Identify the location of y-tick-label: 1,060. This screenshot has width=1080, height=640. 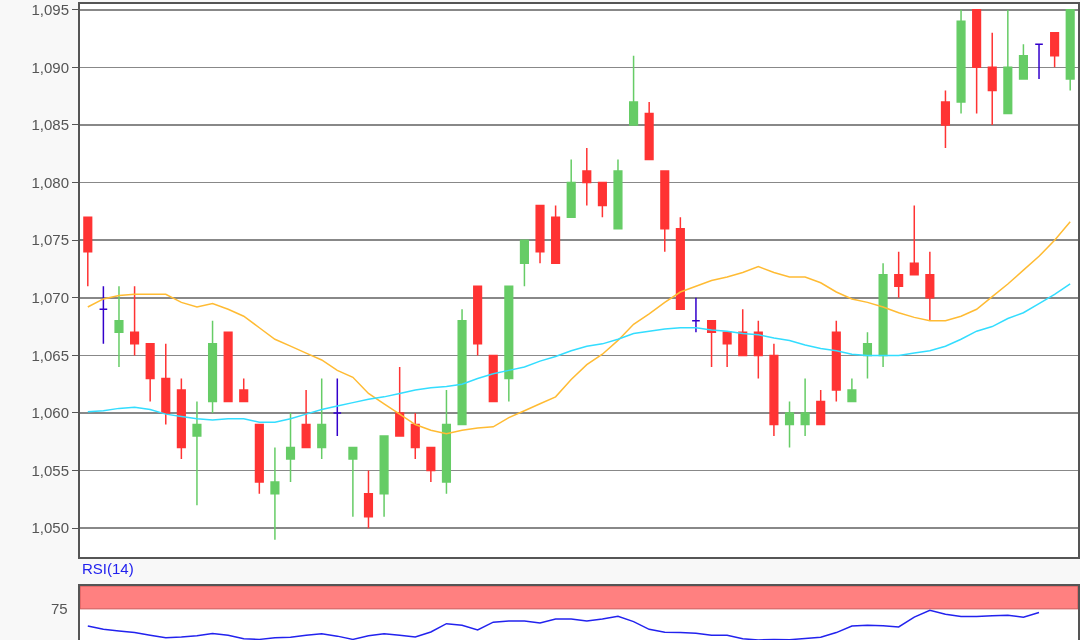
(50, 413).